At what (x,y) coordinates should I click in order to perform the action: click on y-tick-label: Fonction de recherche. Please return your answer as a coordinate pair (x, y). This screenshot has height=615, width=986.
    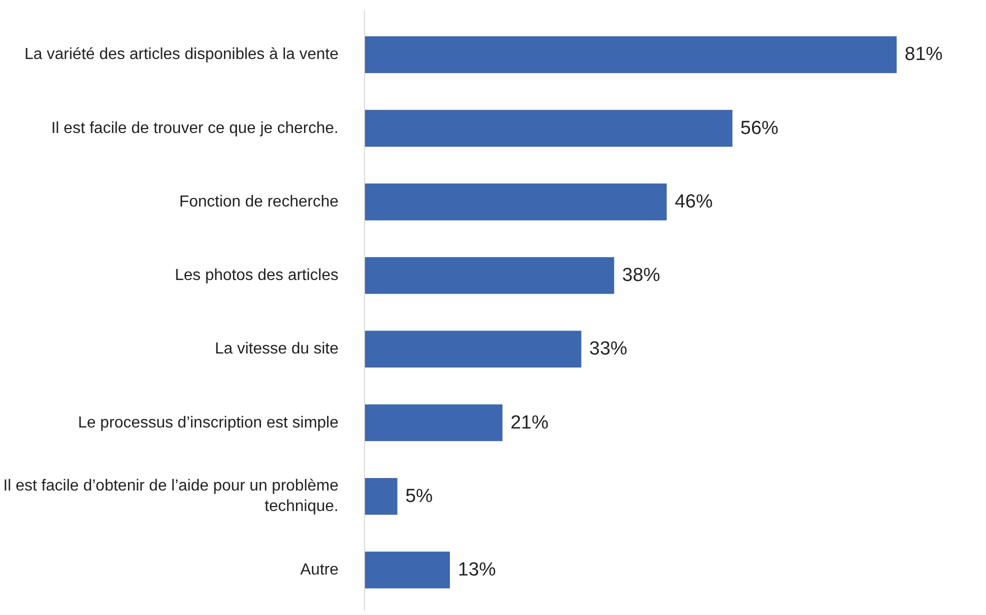
    Looking at the image, I should click on (259, 201).